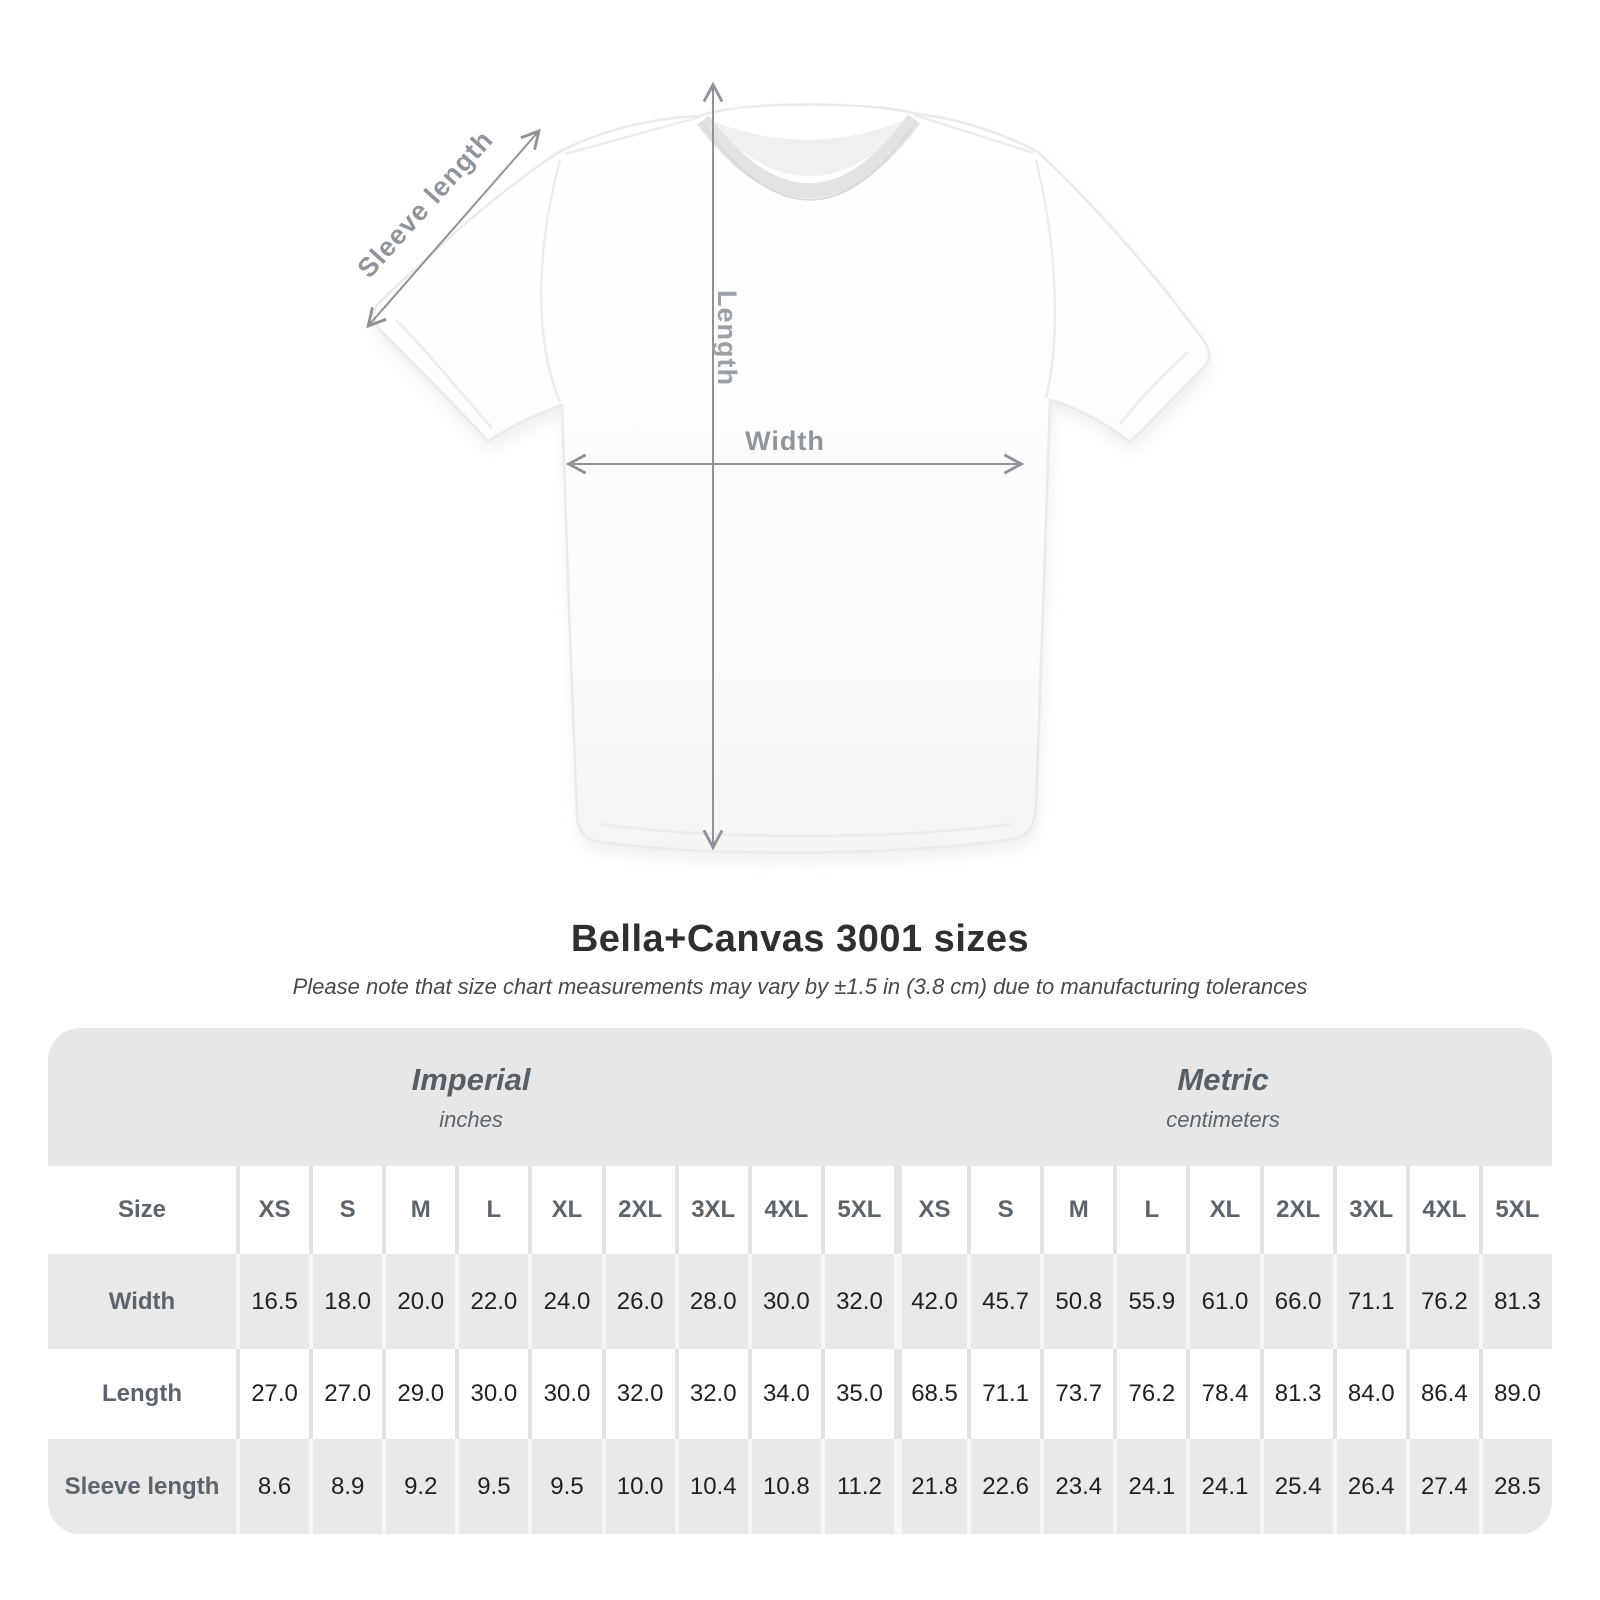 Image resolution: width=1600 pixels, height=1600 pixels. I want to click on cell-length-metric-xl: 78.4, so click(1223, 1394).